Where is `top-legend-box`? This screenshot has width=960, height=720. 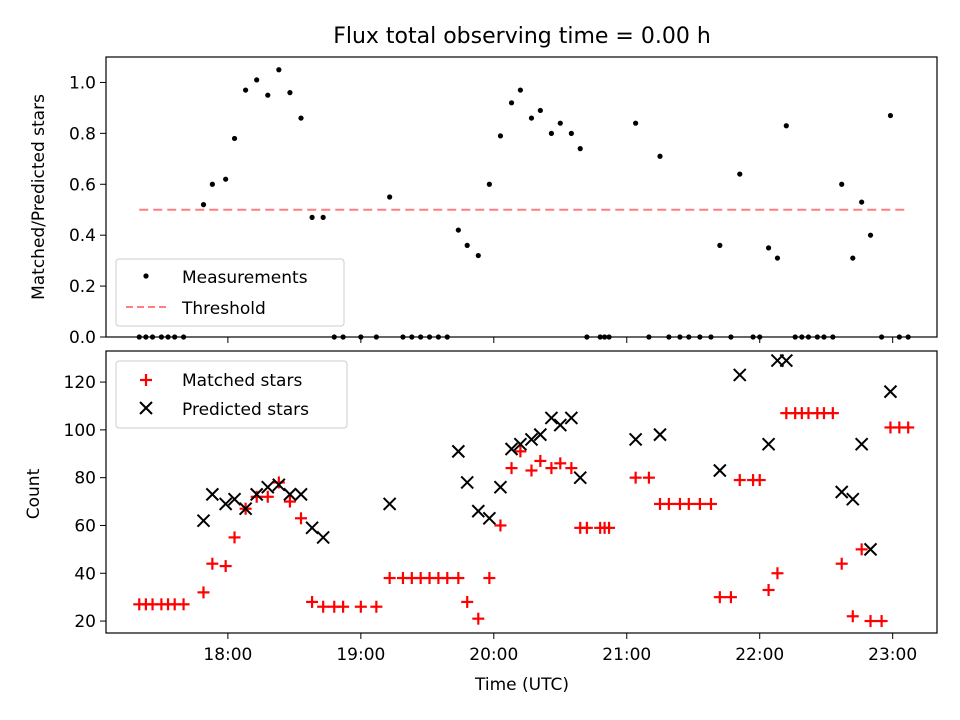
top-legend-box is located at coordinates (230, 292).